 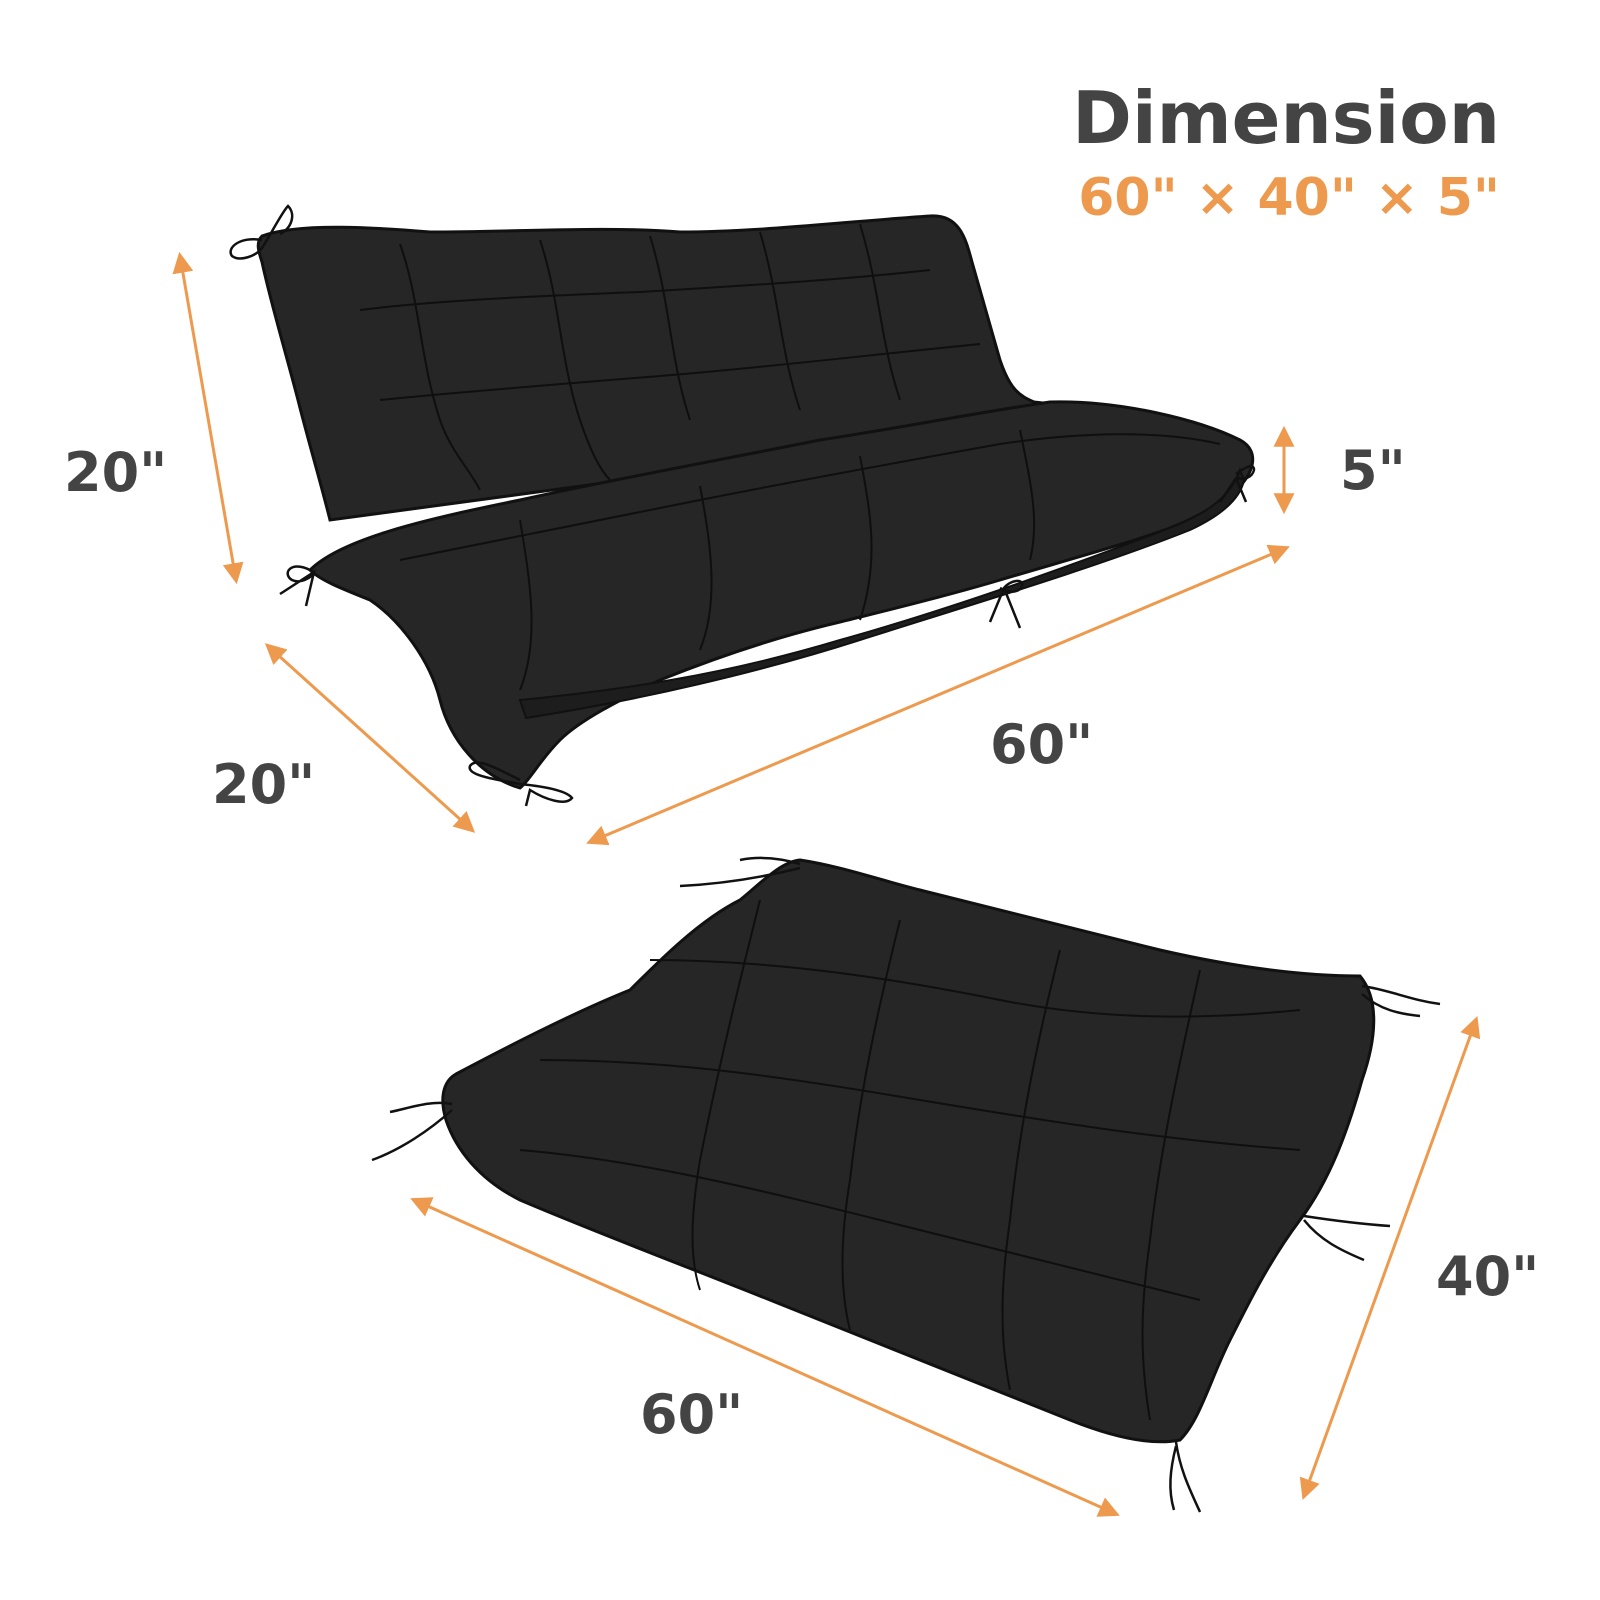 I want to click on bottom-length-arrow, so click(x=1390, y=1258).